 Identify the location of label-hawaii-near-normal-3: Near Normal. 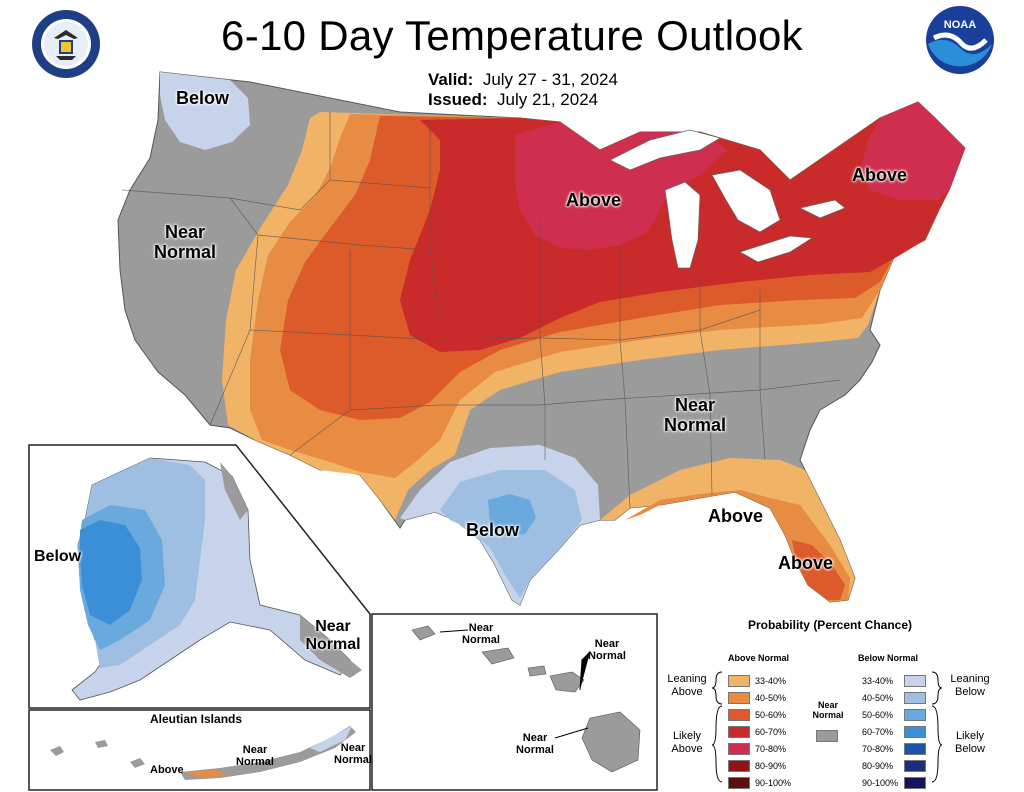
(535, 744).